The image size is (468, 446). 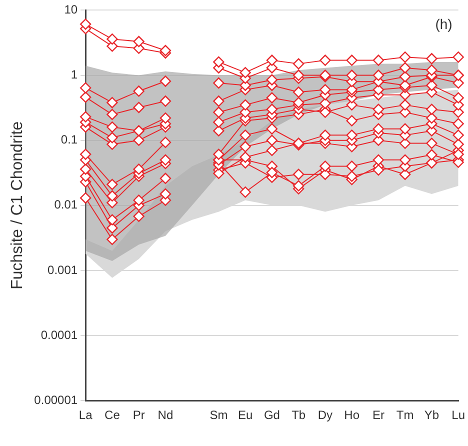 What do you see at coordinates (56, 399) in the screenshot?
I see `y-tick-label: 0.00001` at bounding box center [56, 399].